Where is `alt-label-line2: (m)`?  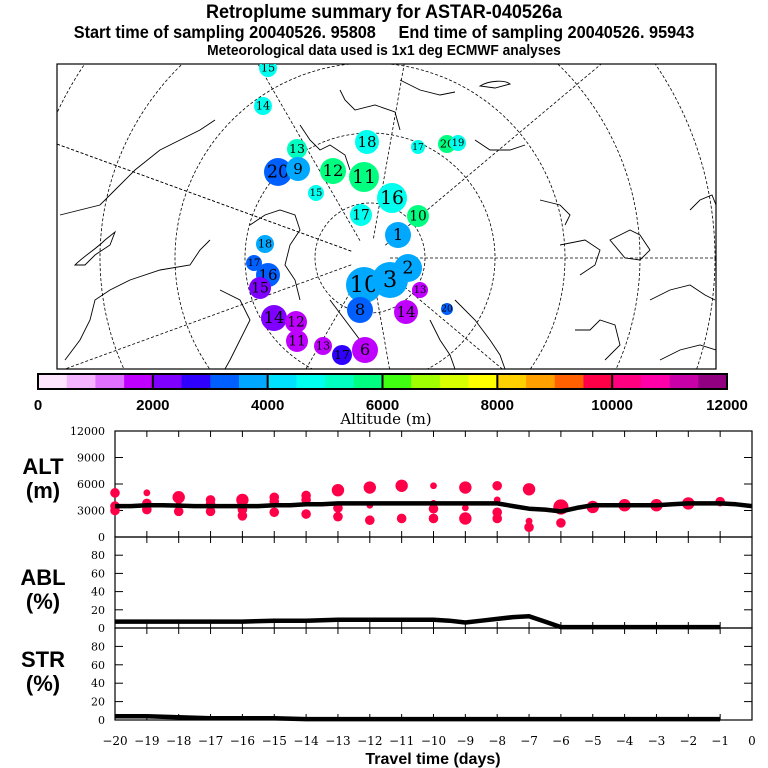 alt-label-line2: (m) is located at coordinates (43, 490).